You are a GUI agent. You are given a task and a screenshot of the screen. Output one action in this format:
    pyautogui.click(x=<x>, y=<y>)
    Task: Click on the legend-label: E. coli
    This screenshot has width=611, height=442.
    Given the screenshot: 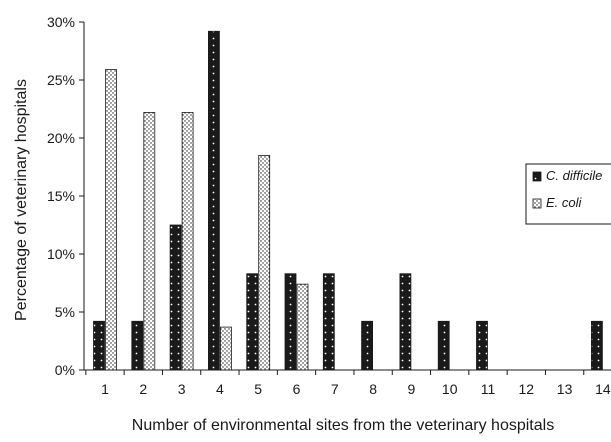 What is the action you would take?
    pyautogui.click(x=564, y=202)
    